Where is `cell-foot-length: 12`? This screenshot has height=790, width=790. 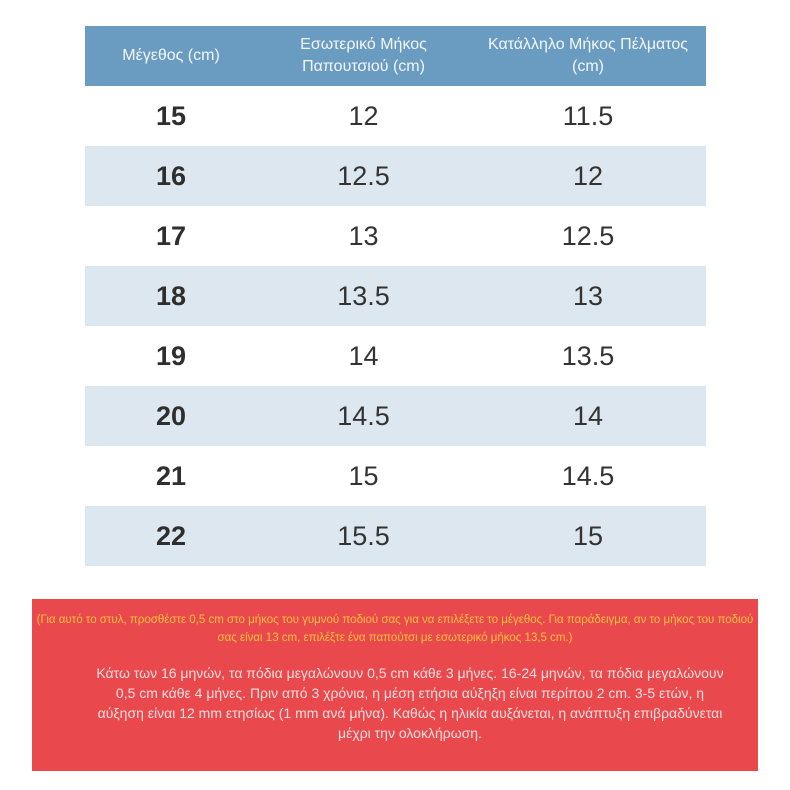 cell-foot-length: 12 is located at coordinates (588, 175).